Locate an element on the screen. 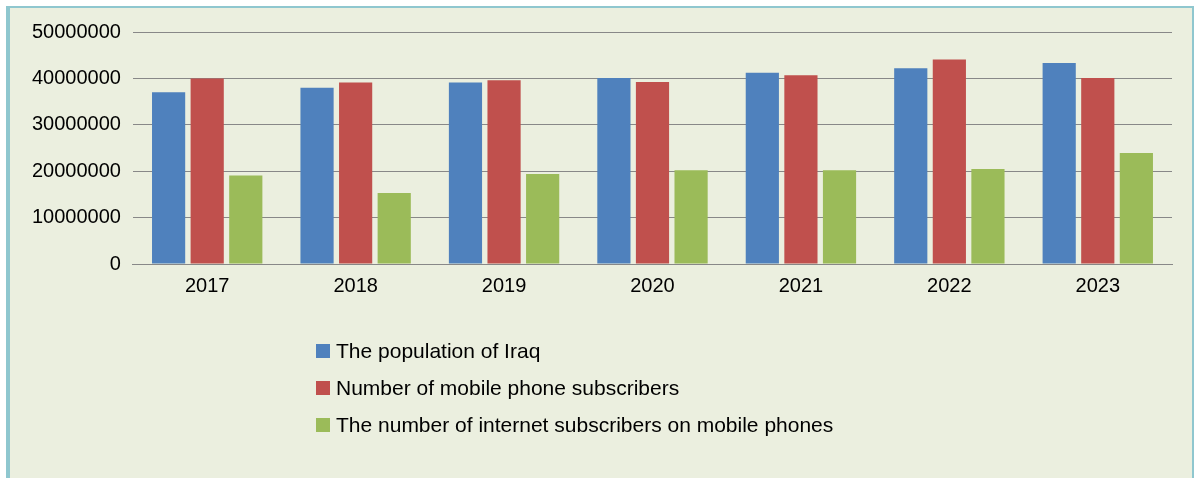  y-tick-label: 10000000 is located at coordinates (76, 216).